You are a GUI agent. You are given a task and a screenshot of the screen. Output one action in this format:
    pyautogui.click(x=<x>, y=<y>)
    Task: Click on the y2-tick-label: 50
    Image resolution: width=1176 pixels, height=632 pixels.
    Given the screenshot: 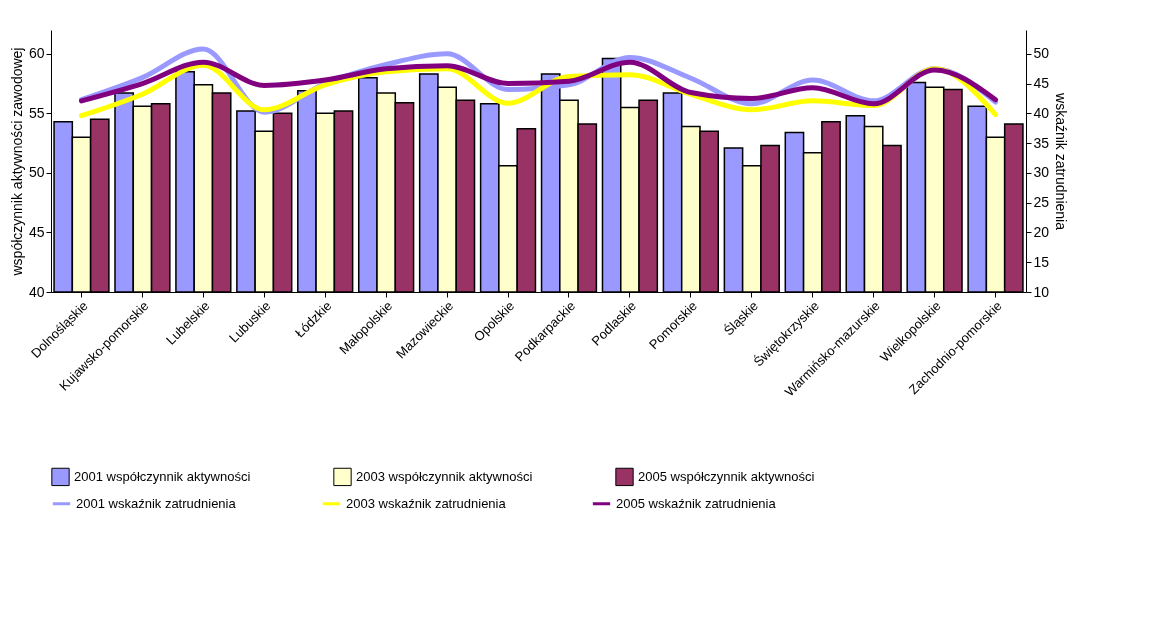 What is the action you would take?
    pyautogui.click(x=1041, y=53)
    